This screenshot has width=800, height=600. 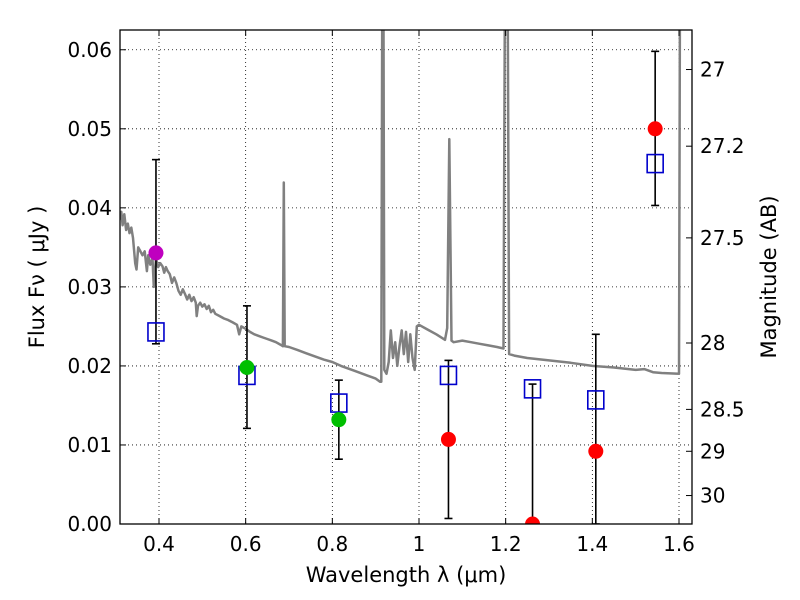 I want to click on right-tick-label: 27, so click(x=712, y=70).